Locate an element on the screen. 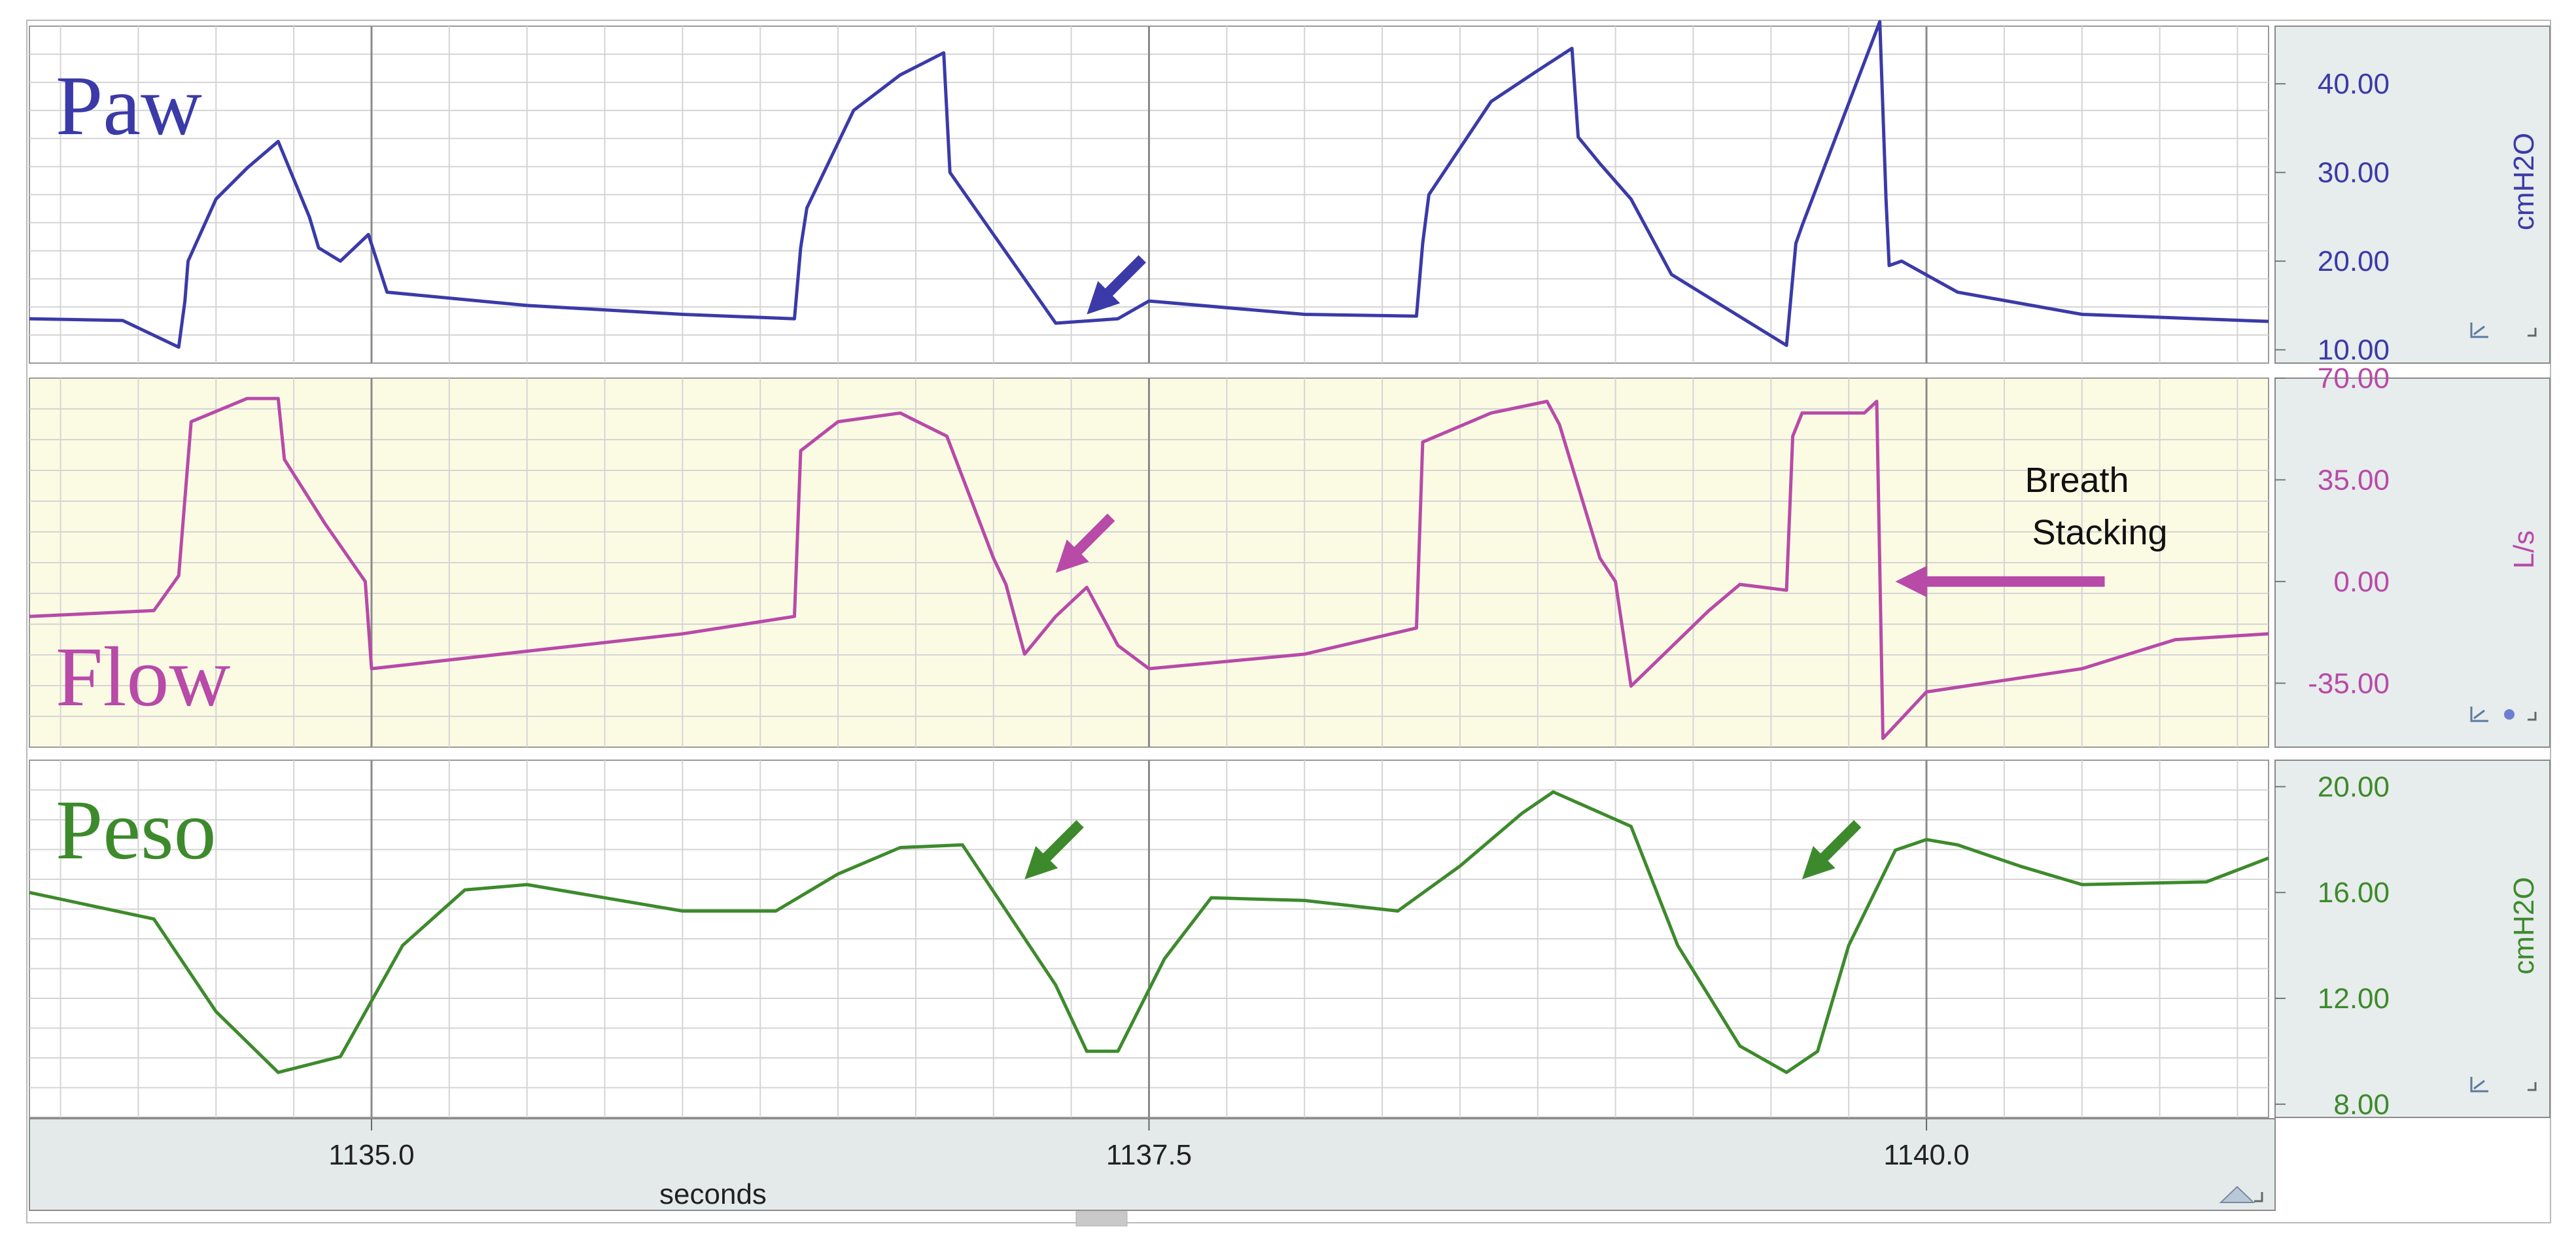 This screenshot has width=2576, height=1245. x-tick-label: 1135.0 is located at coordinates (371, 1155).